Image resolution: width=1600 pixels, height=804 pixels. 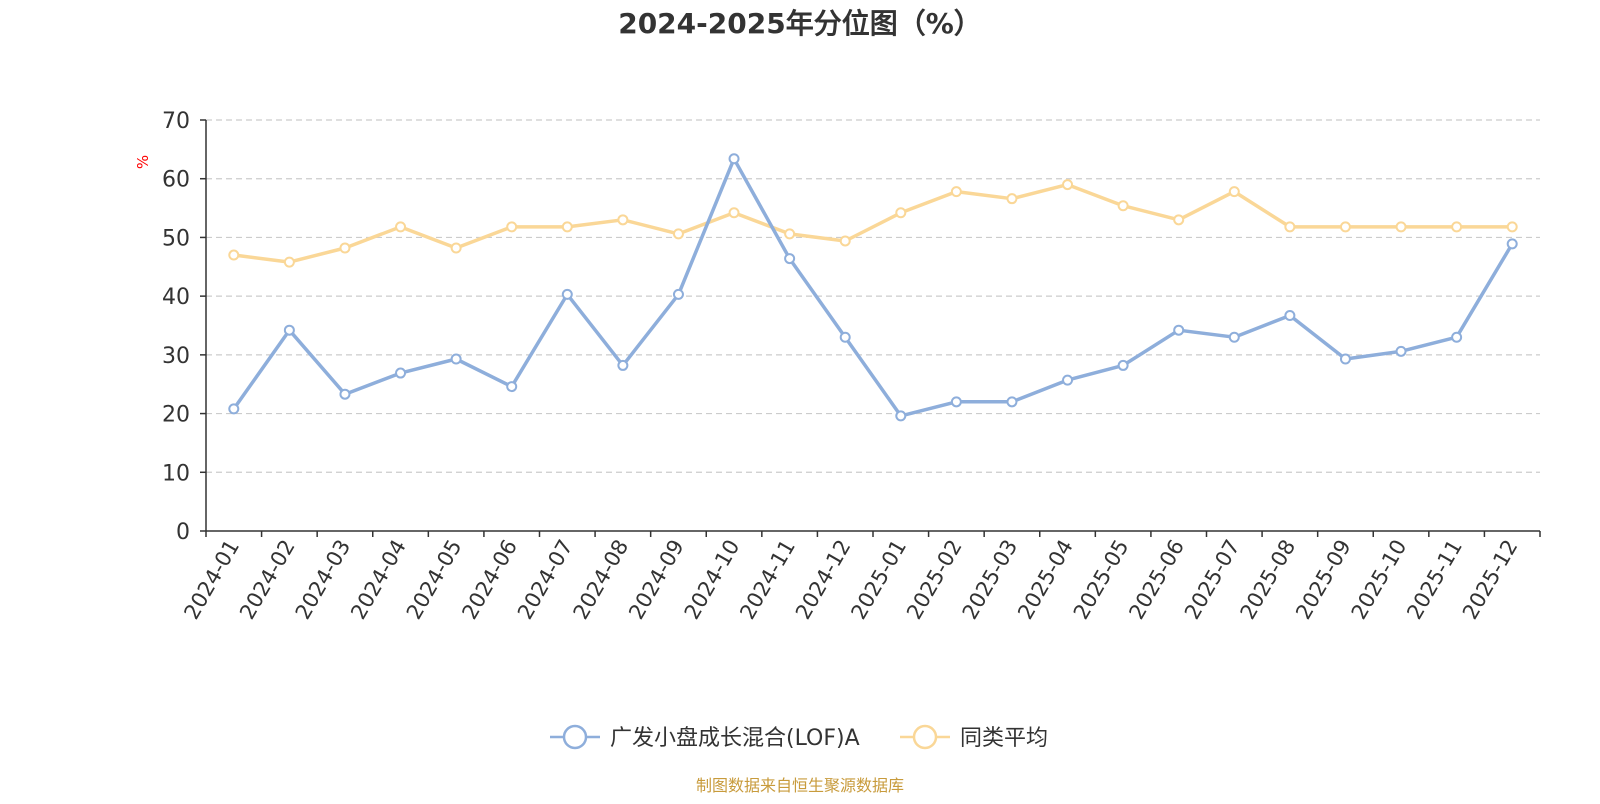 I want to click on x-tick-label: 2025-12, so click(x=1490, y=580).